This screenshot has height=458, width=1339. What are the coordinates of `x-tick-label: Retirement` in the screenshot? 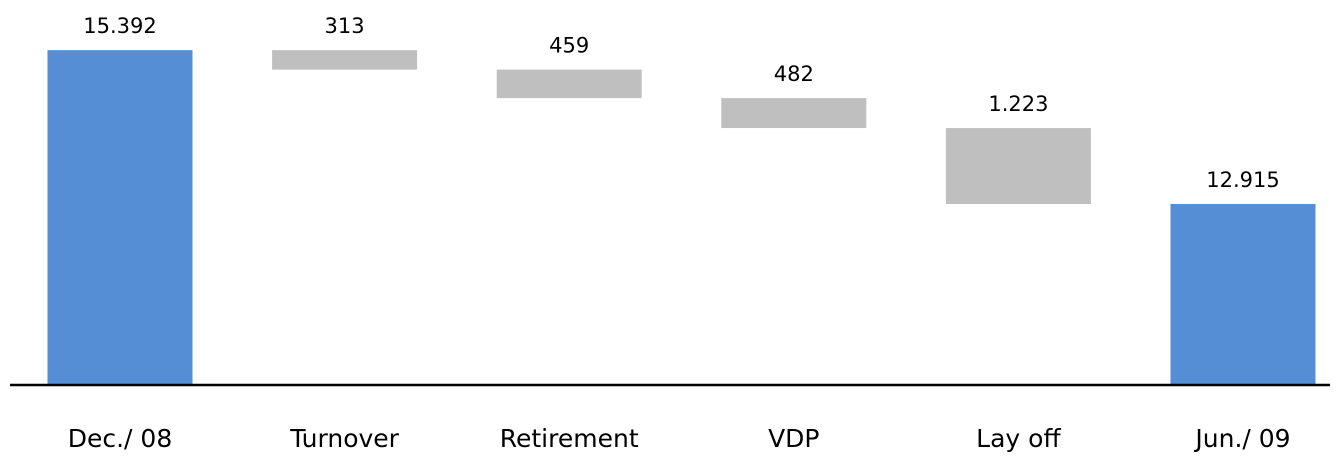 It's located at (569, 438).